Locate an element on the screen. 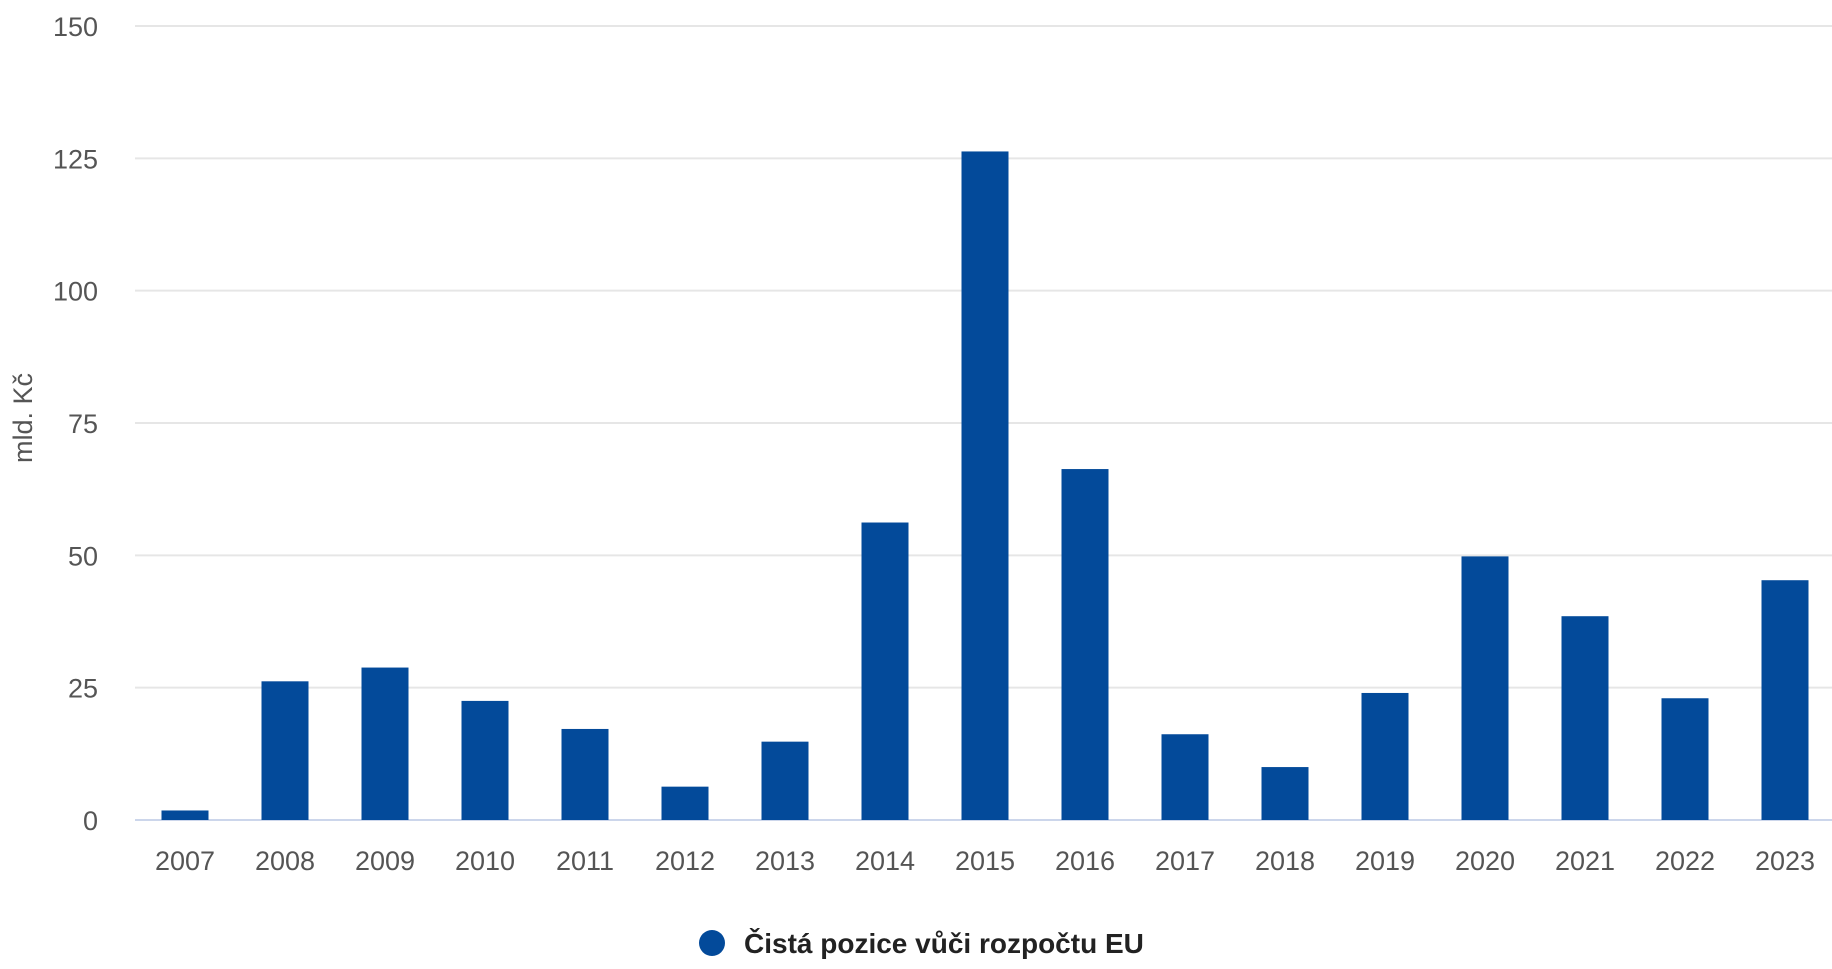 The width and height of the screenshot is (1832, 969). y-tick-label: 150 is located at coordinates (75, 27).